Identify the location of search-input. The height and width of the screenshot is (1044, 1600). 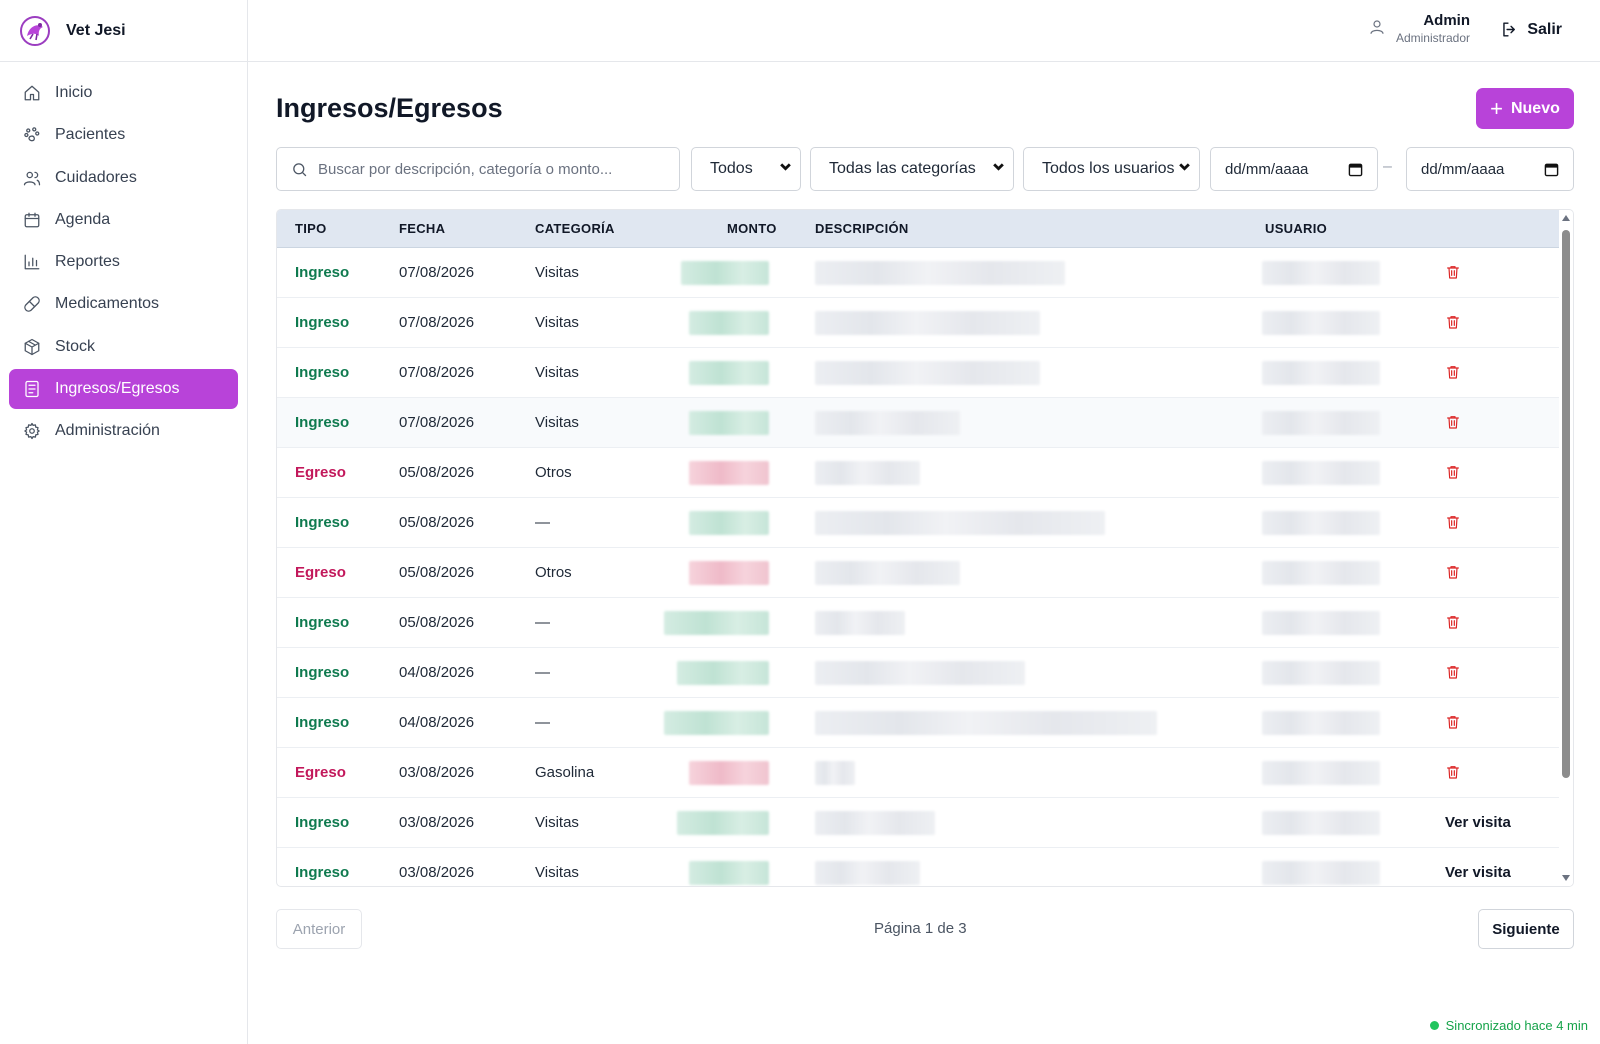
(493, 169).